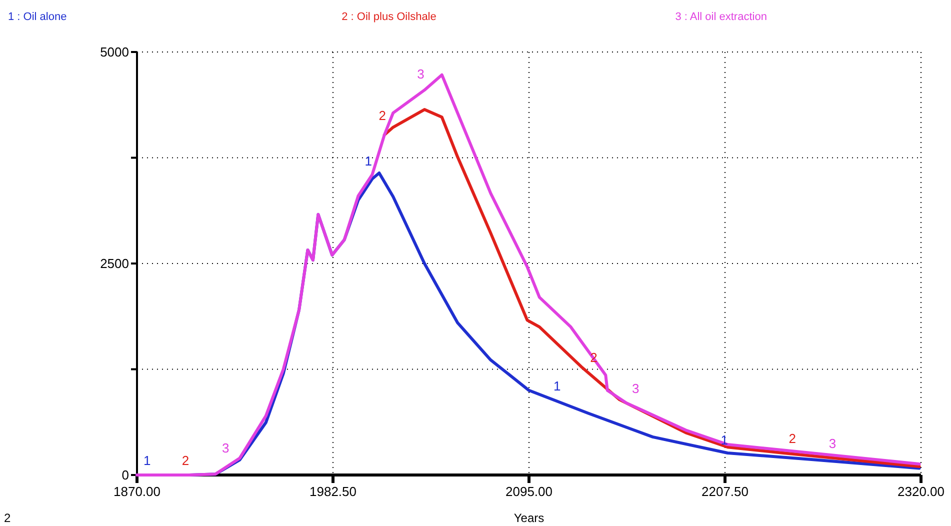 The height and width of the screenshot is (526, 951). What do you see at coordinates (125, 475) in the screenshot?
I see `y-tick-label: 0` at bounding box center [125, 475].